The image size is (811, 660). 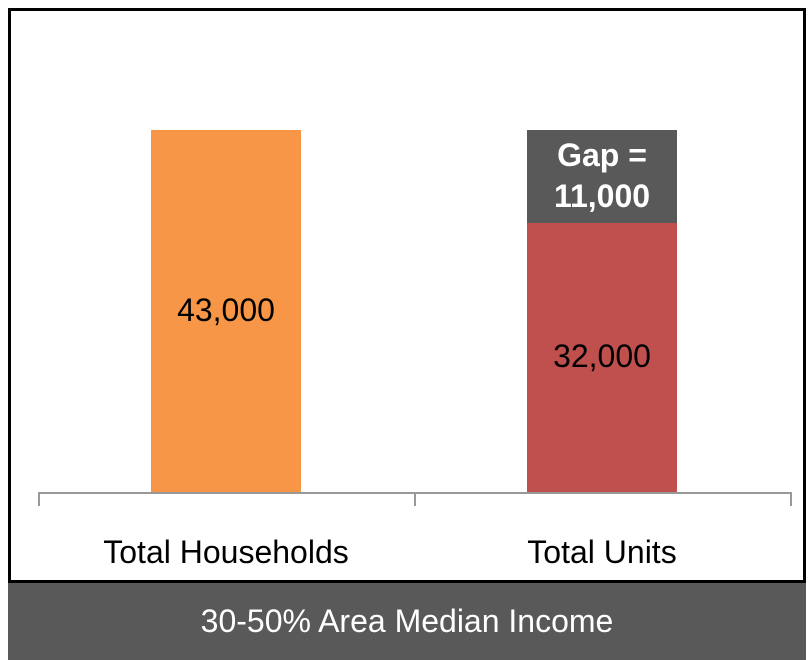 What do you see at coordinates (407, 620) in the screenshot?
I see `footer-banner: 30-50% Area Median Income` at bounding box center [407, 620].